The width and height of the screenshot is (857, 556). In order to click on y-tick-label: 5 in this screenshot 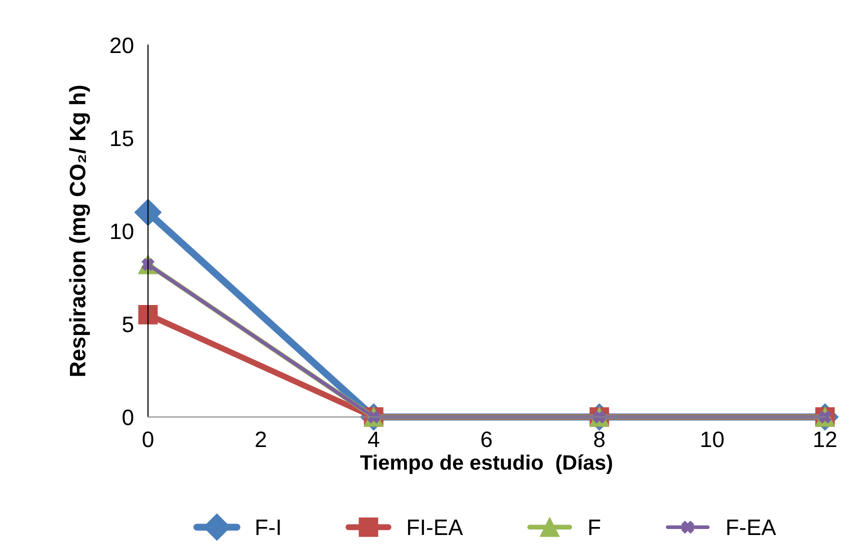, I will do `click(128, 324)`.